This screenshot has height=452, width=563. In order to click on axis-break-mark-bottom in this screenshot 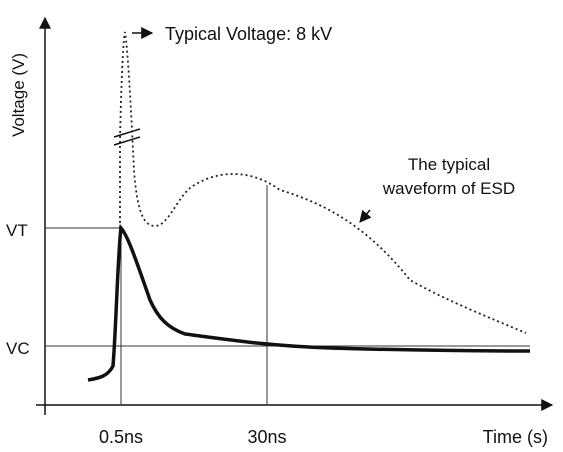, I will do `click(127, 141)`.